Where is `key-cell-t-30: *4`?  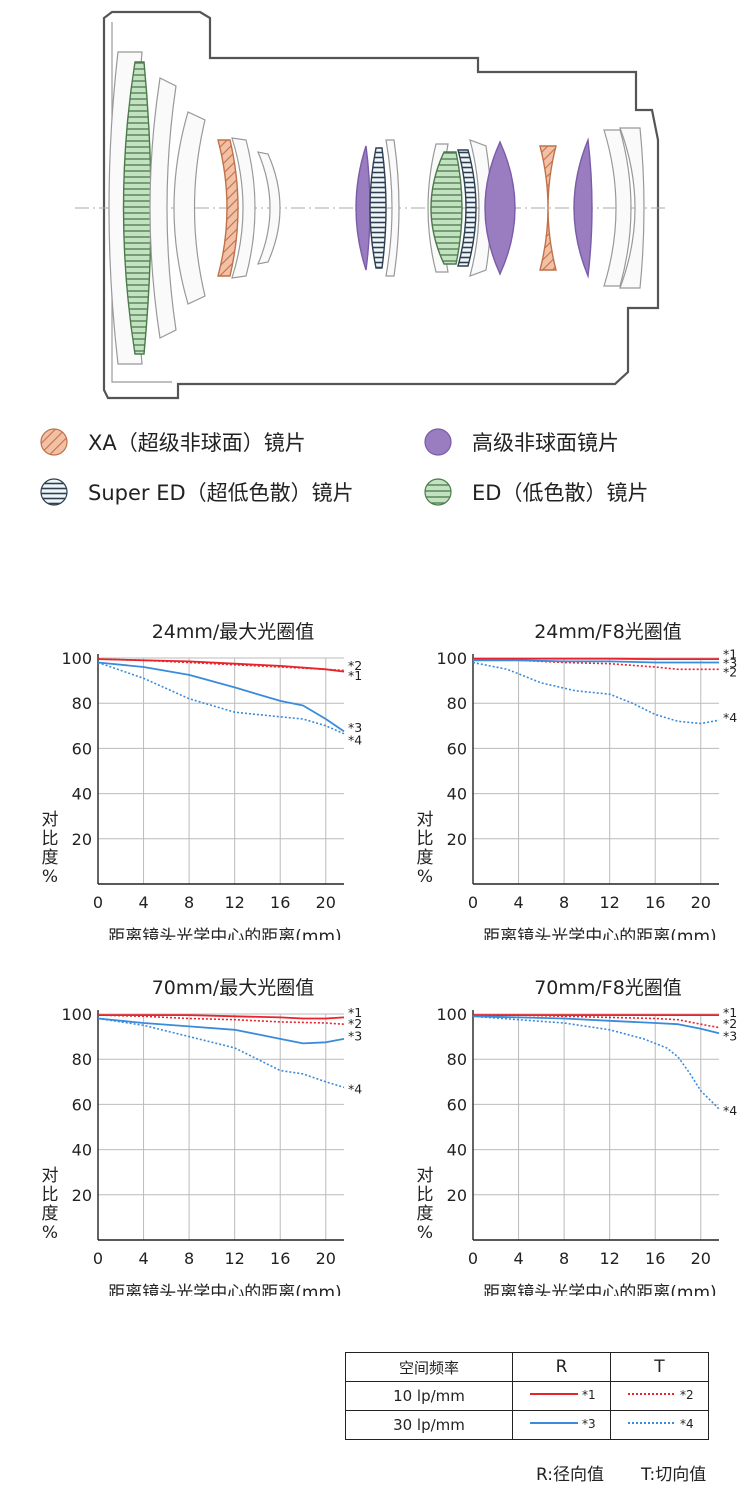 key-cell-t-30: *4 is located at coordinates (659, 1425).